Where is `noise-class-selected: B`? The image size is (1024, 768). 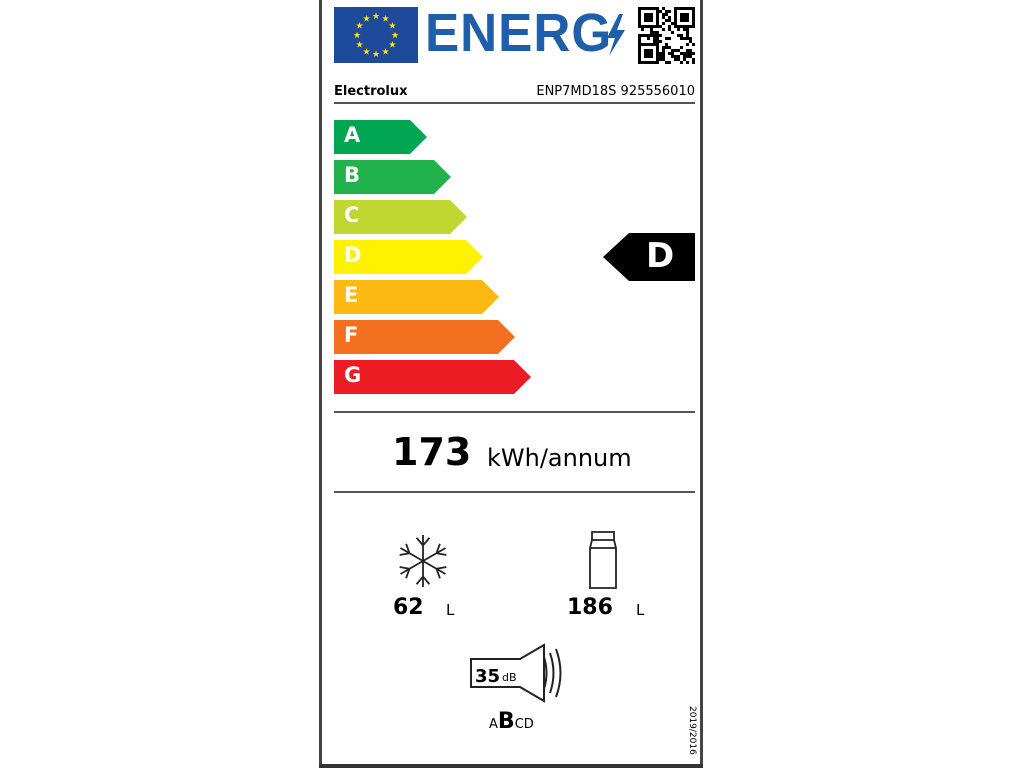 noise-class-selected: B is located at coordinates (506, 721).